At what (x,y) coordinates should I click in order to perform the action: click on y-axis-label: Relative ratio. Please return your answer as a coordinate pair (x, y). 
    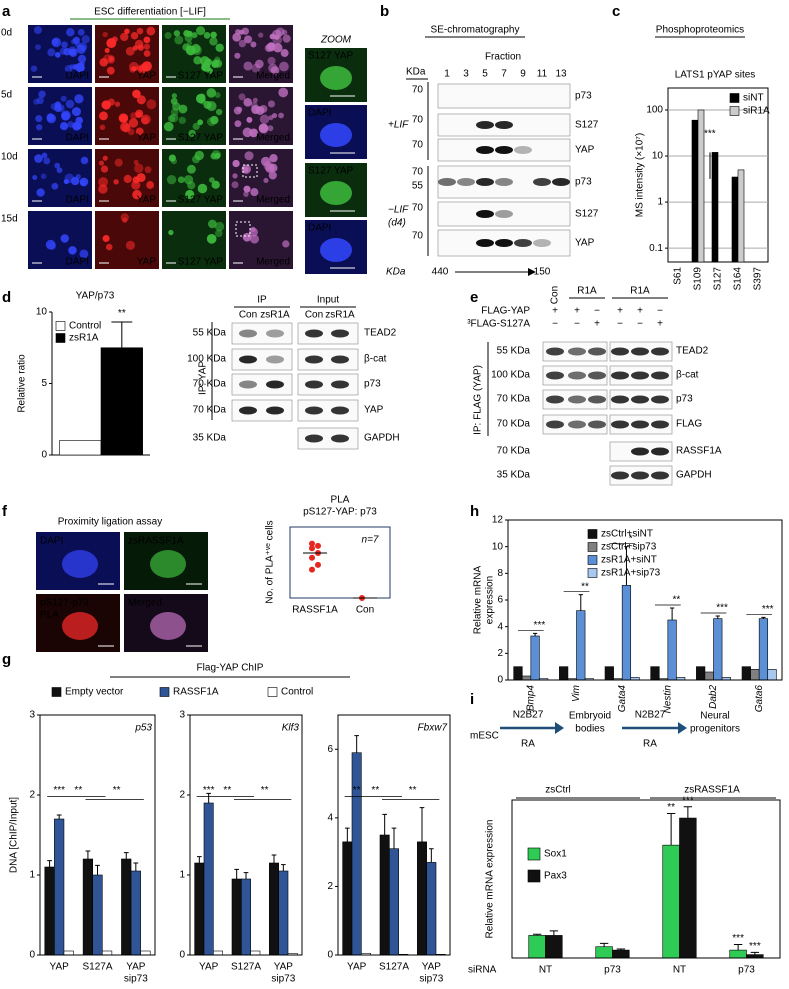
    Looking at the image, I should click on (22, 383).